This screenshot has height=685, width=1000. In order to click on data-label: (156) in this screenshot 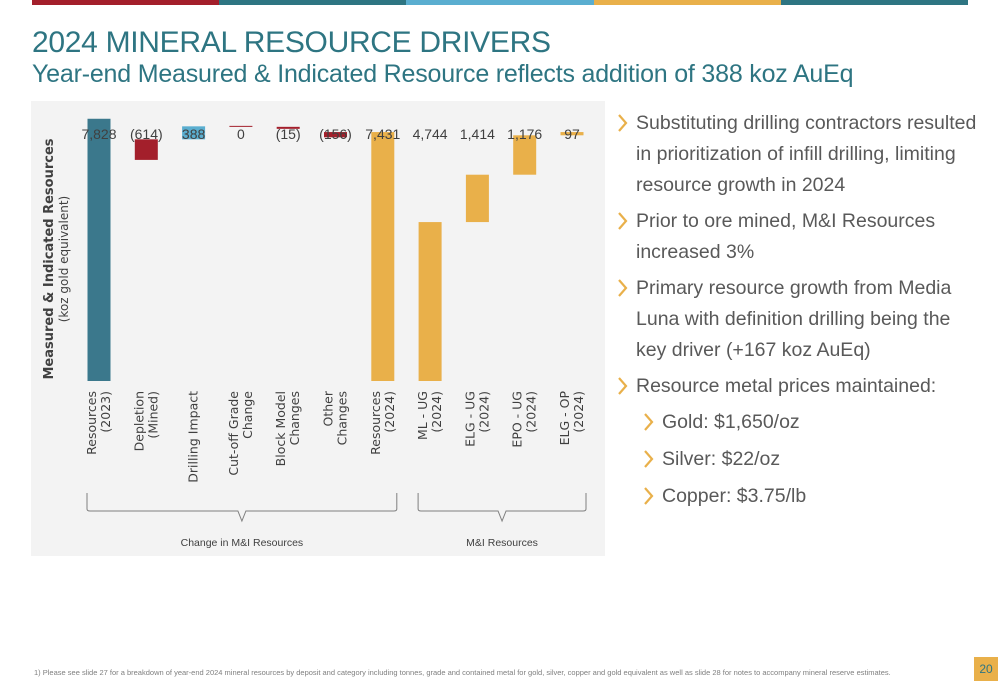, I will do `click(335, 134)`.